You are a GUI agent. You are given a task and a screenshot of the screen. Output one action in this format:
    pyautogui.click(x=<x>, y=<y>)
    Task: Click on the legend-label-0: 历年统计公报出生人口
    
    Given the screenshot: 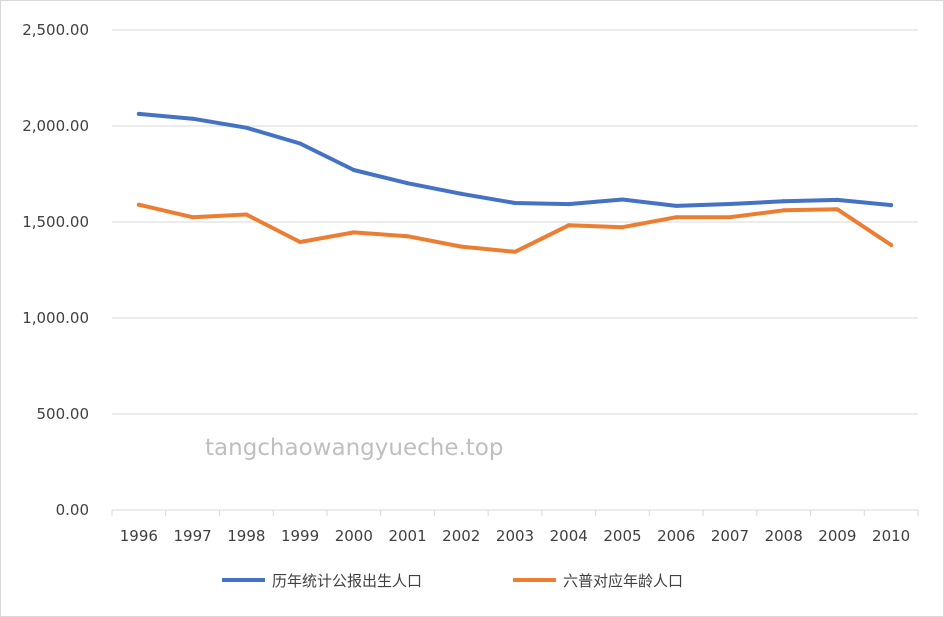 What is the action you would take?
    pyautogui.click(x=347, y=581)
    